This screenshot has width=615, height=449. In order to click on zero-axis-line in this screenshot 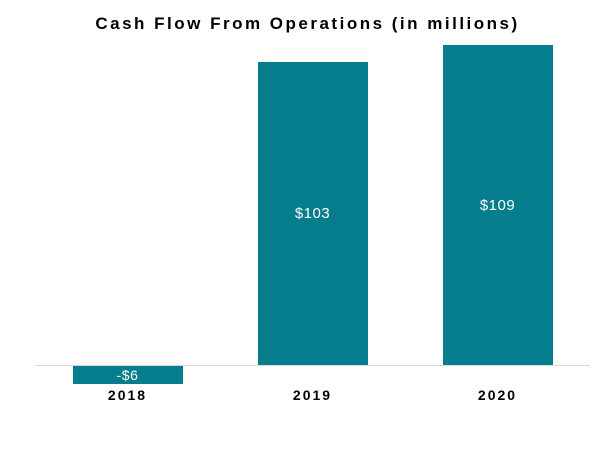, I will do `click(312, 365)`.